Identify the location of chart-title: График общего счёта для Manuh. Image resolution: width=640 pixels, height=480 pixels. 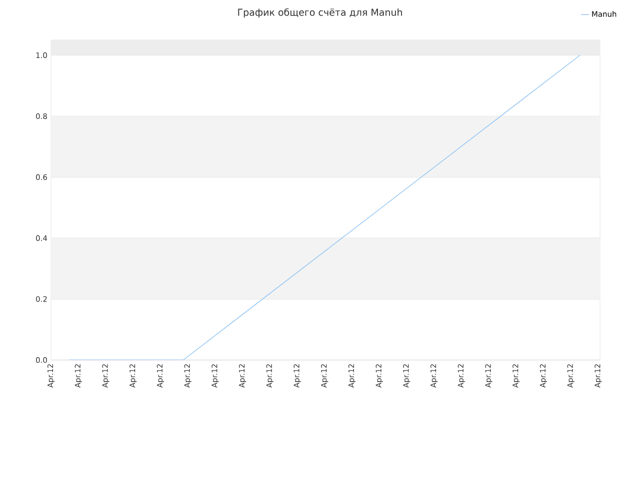
(320, 13).